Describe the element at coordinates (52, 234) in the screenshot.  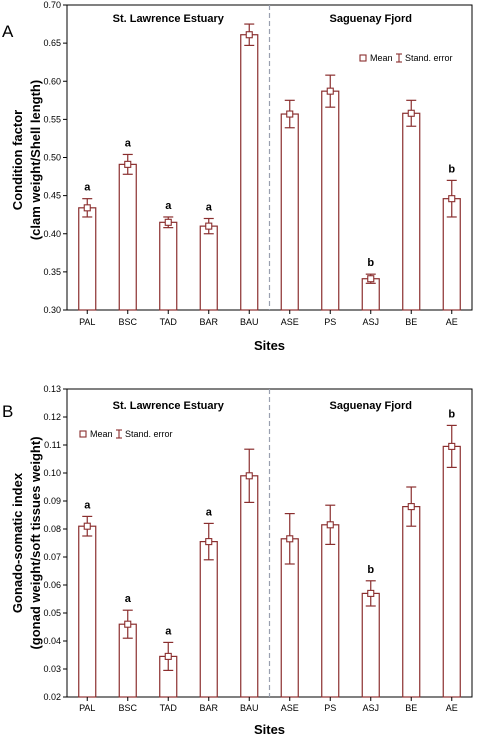
I see `y-tick-label: 0.40` at that location.